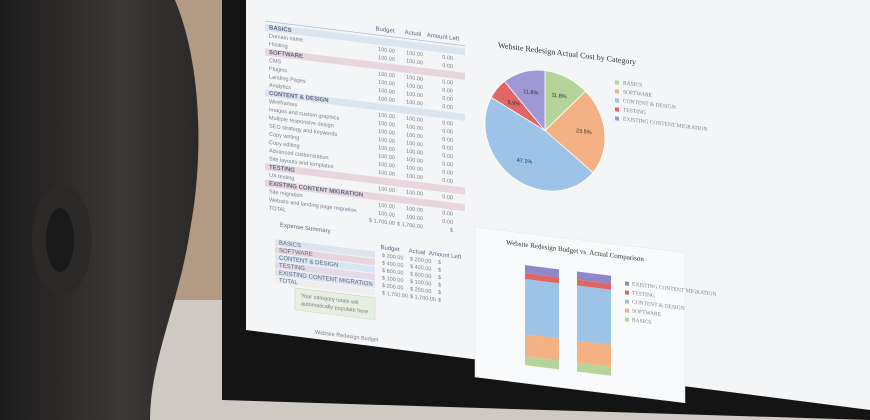  Describe the element at coordinates (277, 210) in the screenshot. I see `row-label: TOTAL` at that location.